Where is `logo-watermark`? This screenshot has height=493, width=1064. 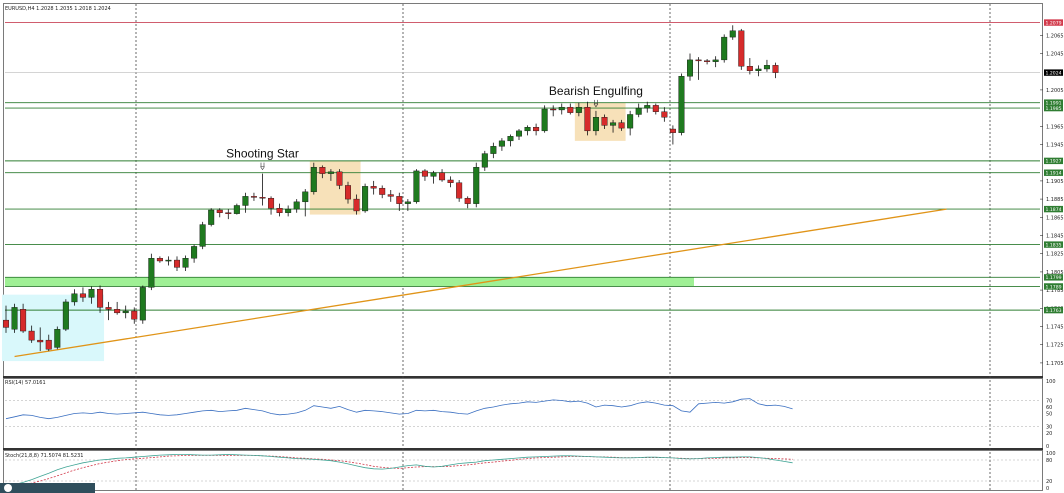
logo-watermark is located at coordinates (47, 488).